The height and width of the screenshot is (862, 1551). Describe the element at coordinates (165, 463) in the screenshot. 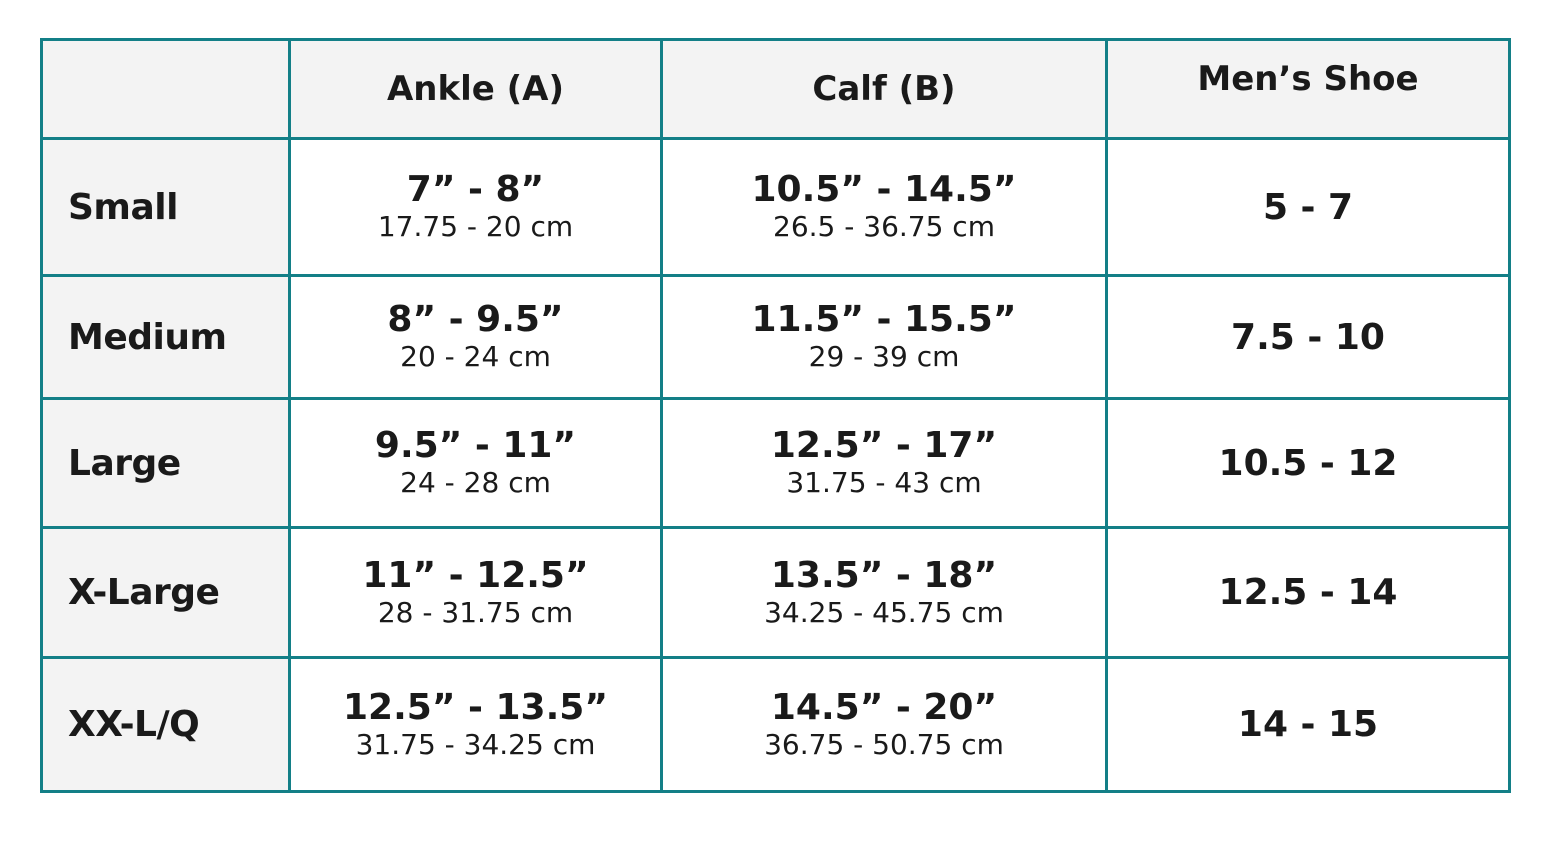

I see `size-label: Large` at that location.